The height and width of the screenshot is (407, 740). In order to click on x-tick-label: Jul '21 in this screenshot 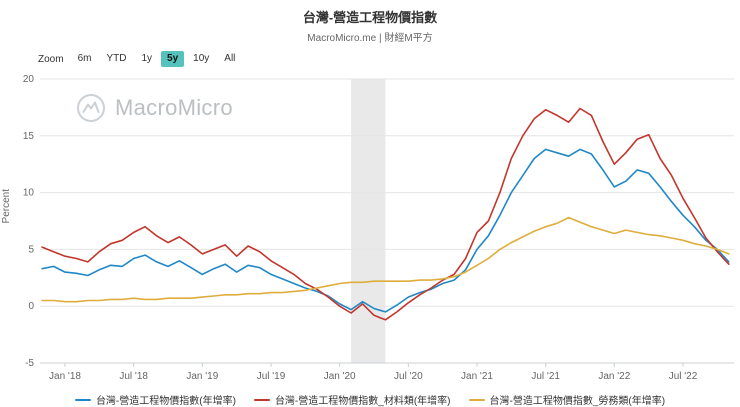, I will do `click(545, 376)`.